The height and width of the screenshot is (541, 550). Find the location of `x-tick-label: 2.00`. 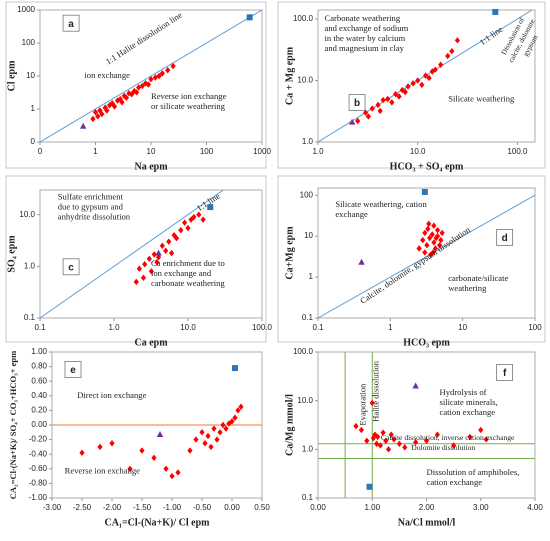

x-tick-label: 2.00 is located at coordinates (427, 507).